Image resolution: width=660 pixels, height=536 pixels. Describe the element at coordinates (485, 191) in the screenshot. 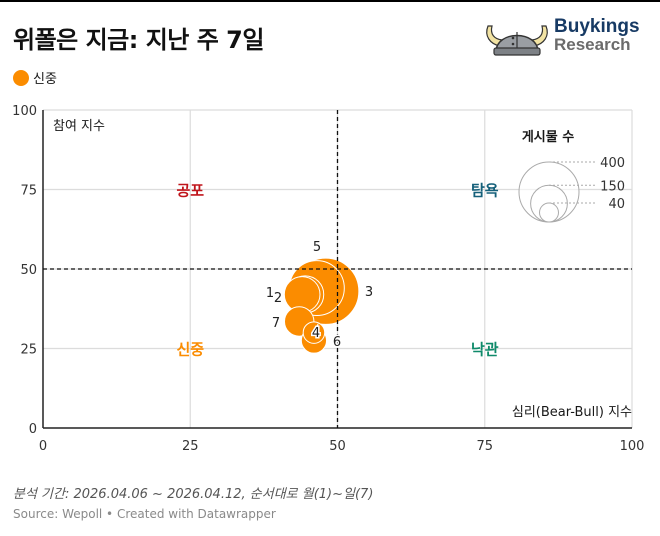

I see `quadrant-label: 탐욕` at that location.